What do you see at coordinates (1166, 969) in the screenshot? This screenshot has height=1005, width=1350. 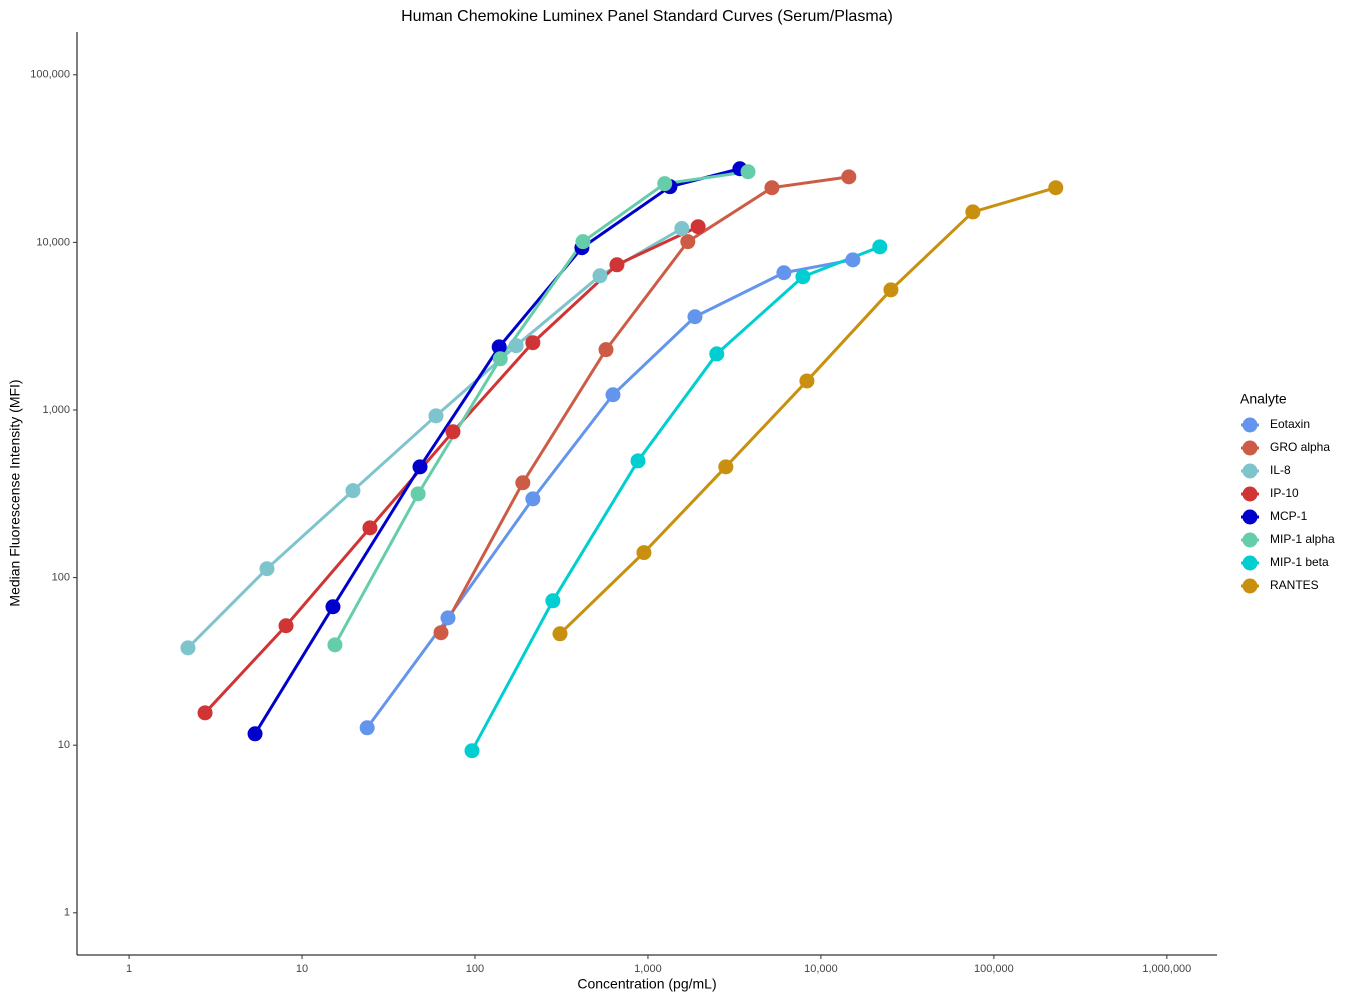 I see `x-tick-label: 1,000,000` at bounding box center [1166, 969].